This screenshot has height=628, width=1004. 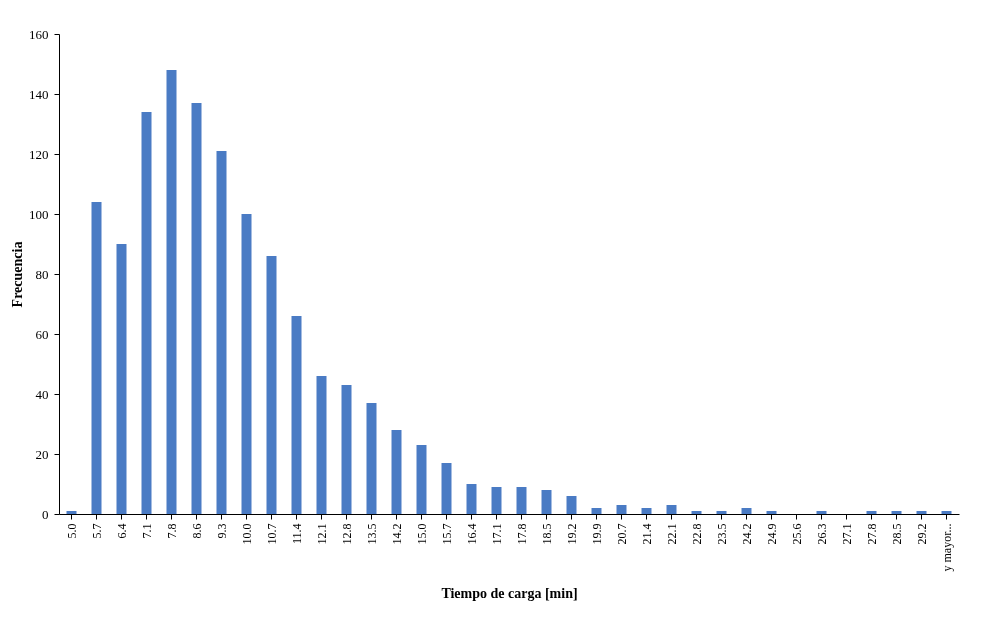 What do you see at coordinates (771, 534) in the screenshot?
I see `x-tick-label: 24.9` at bounding box center [771, 534].